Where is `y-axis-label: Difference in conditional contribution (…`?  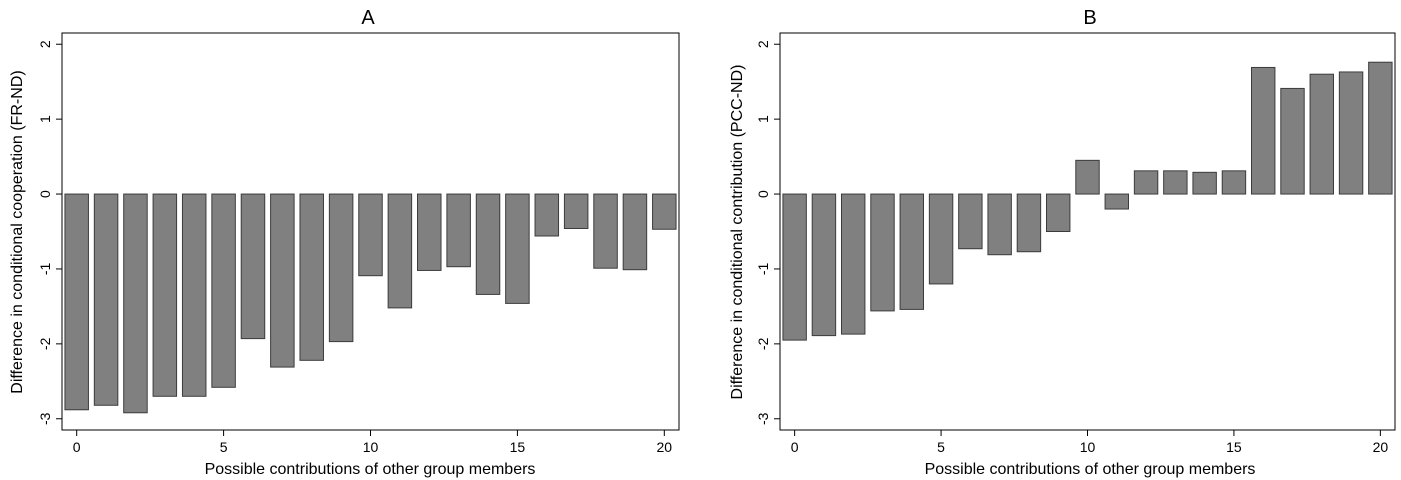
y-axis-label: Difference in conditional contribution (… is located at coordinates (737, 232).